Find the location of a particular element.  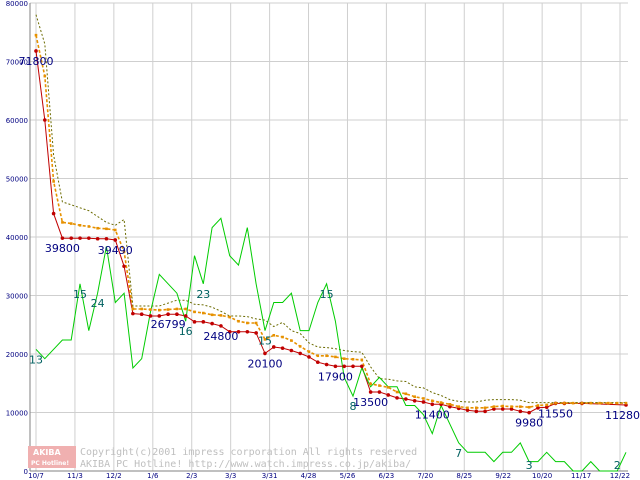

price-data-label: 20100 is located at coordinates (264, 363).